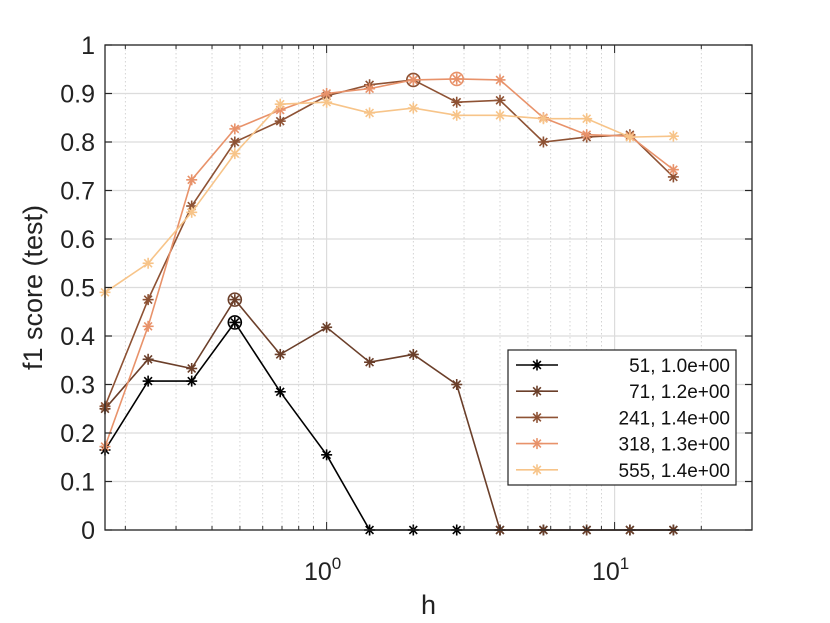 The width and height of the screenshot is (830, 623). I want to click on legend-entry: 318, 1.3e+00, so click(623, 445).